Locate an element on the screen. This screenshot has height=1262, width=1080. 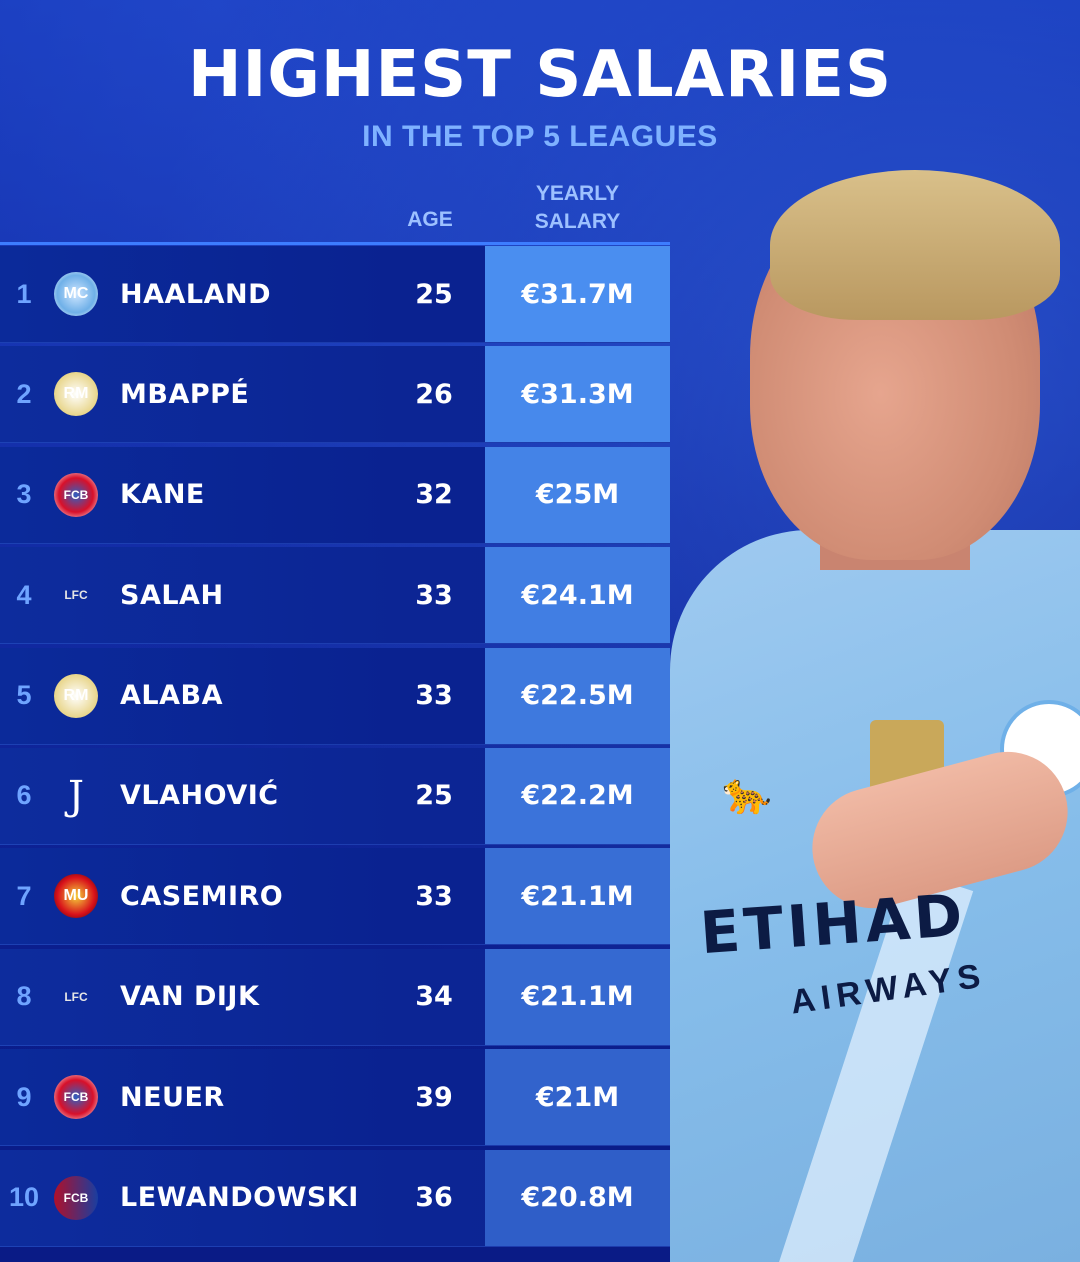
rank-number: 3 is located at coordinates (24, 494).